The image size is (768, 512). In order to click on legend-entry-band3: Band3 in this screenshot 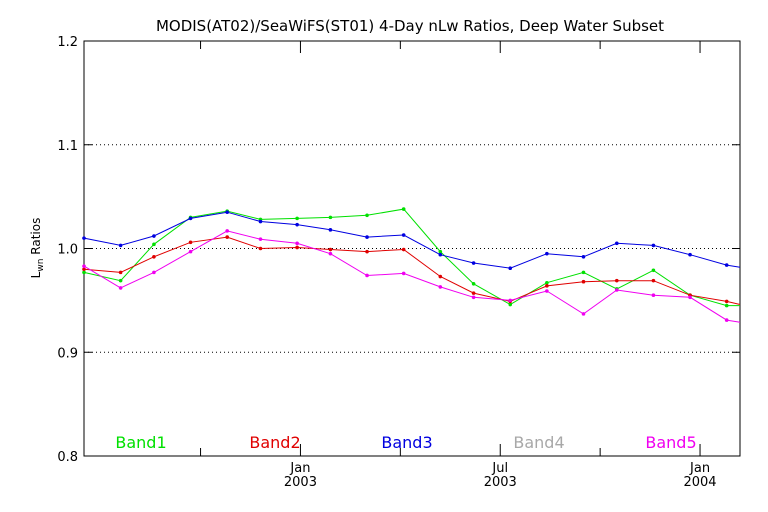, I will do `click(406, 442)`.